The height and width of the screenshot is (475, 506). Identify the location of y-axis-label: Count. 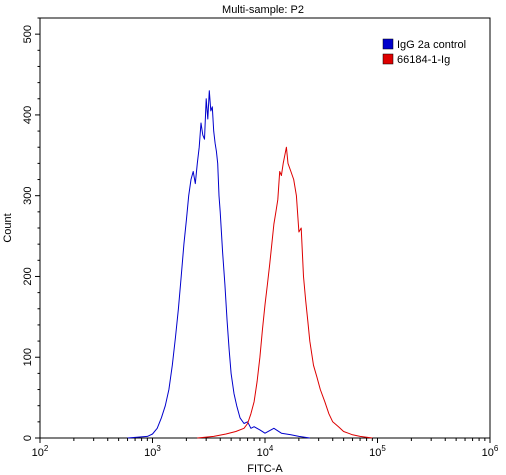
(8, 227).